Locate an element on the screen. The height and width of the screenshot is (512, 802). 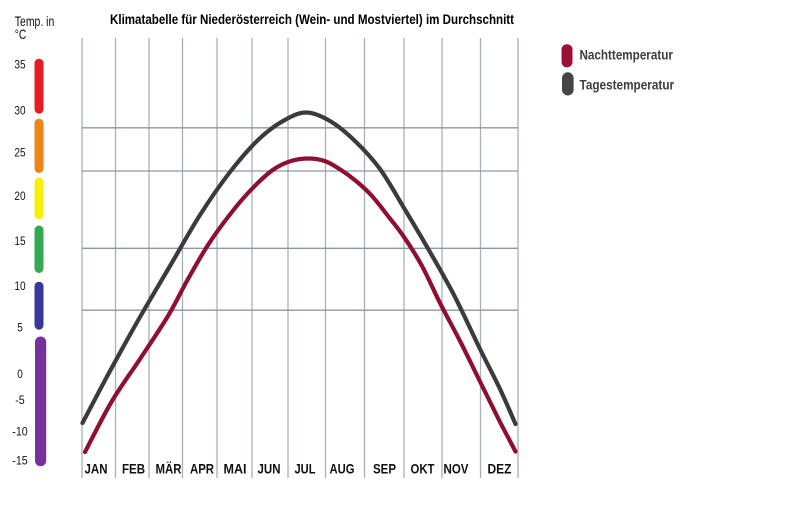
svg-text: JUL is located at coordinates (305, 469).